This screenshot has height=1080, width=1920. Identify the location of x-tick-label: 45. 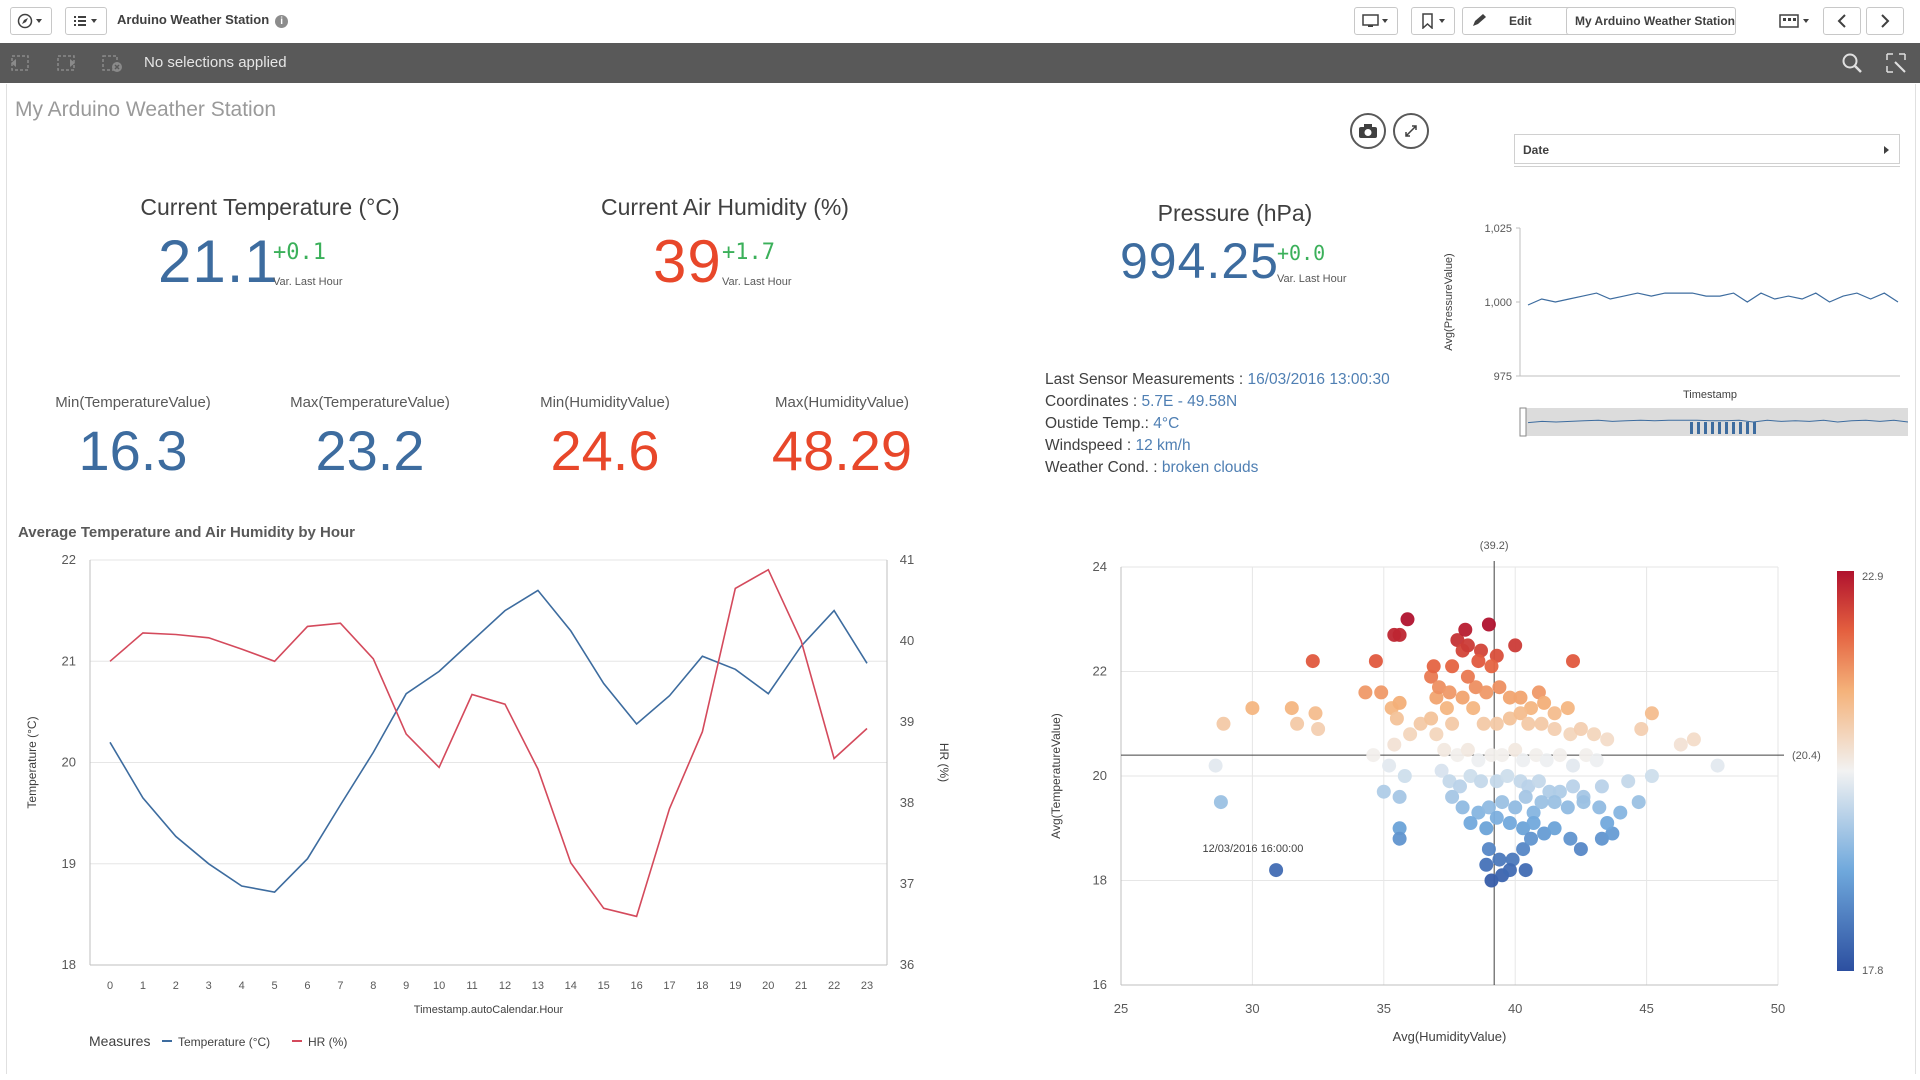
(1646, 1008).